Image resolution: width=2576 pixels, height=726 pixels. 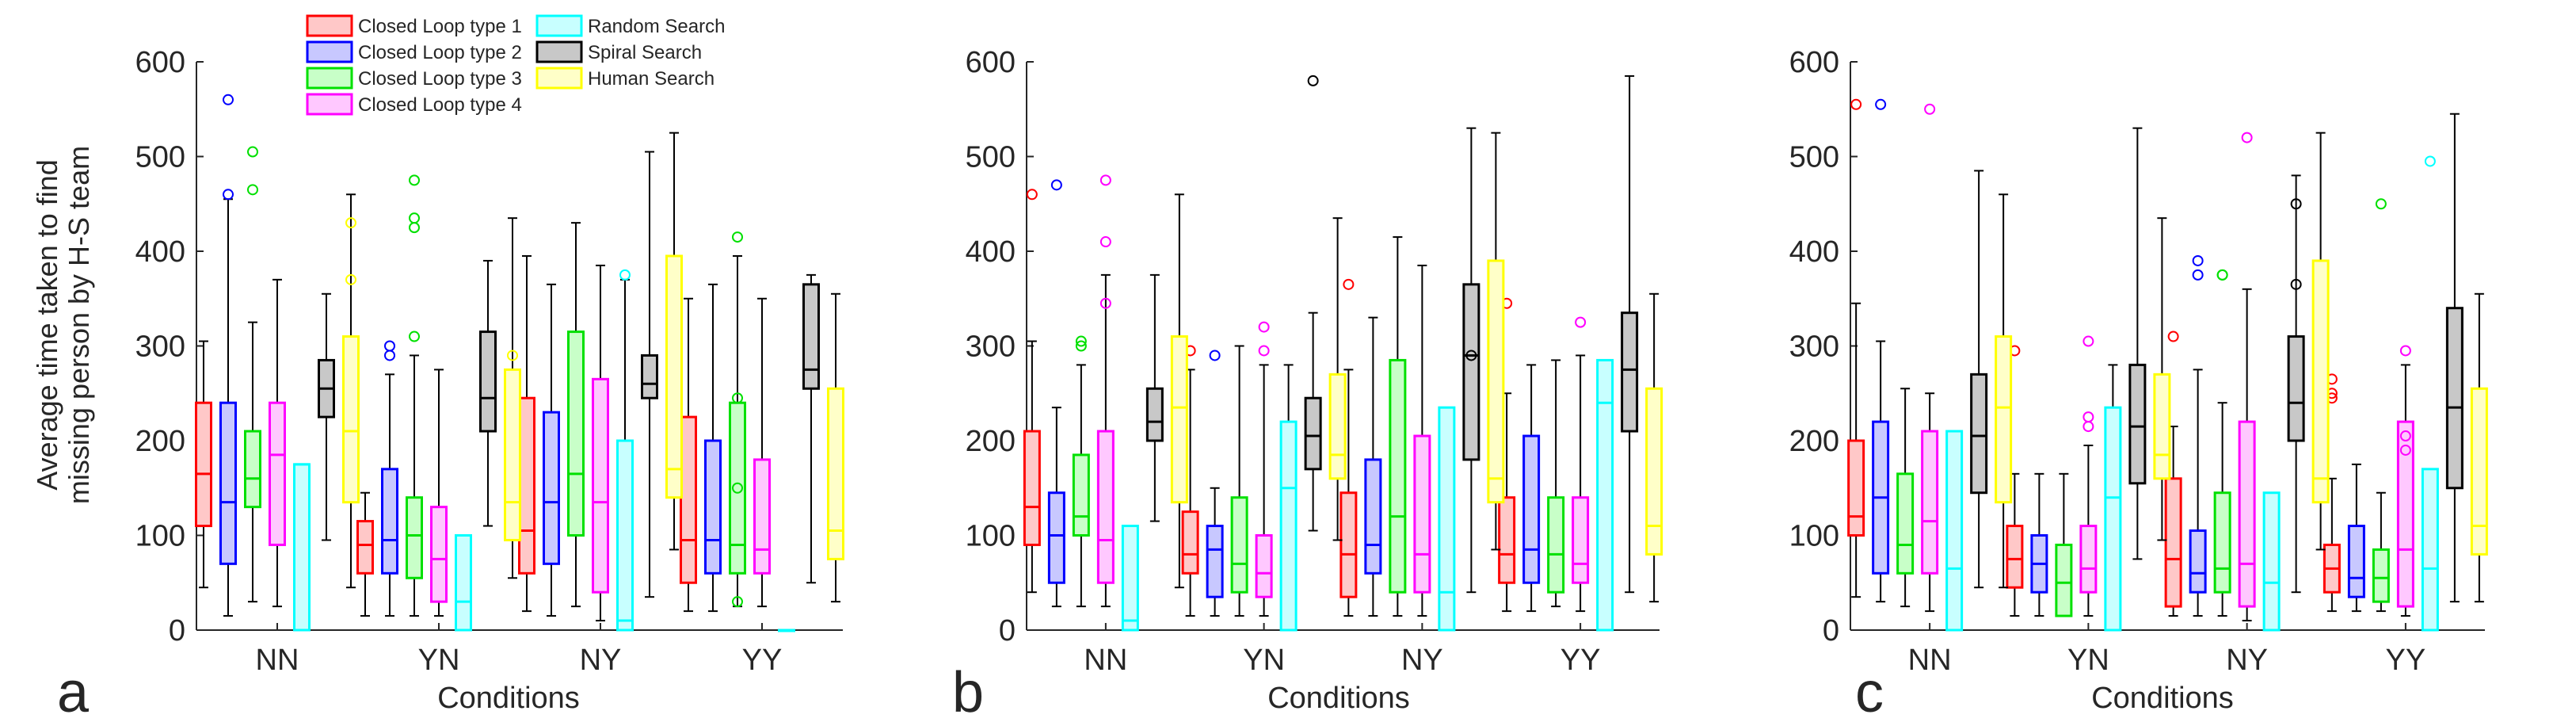 What do you see at coordinates (440, 52) in the screenshot?
I see `legend-label: Closed Loop type 2` at bounding box center [440, 52].